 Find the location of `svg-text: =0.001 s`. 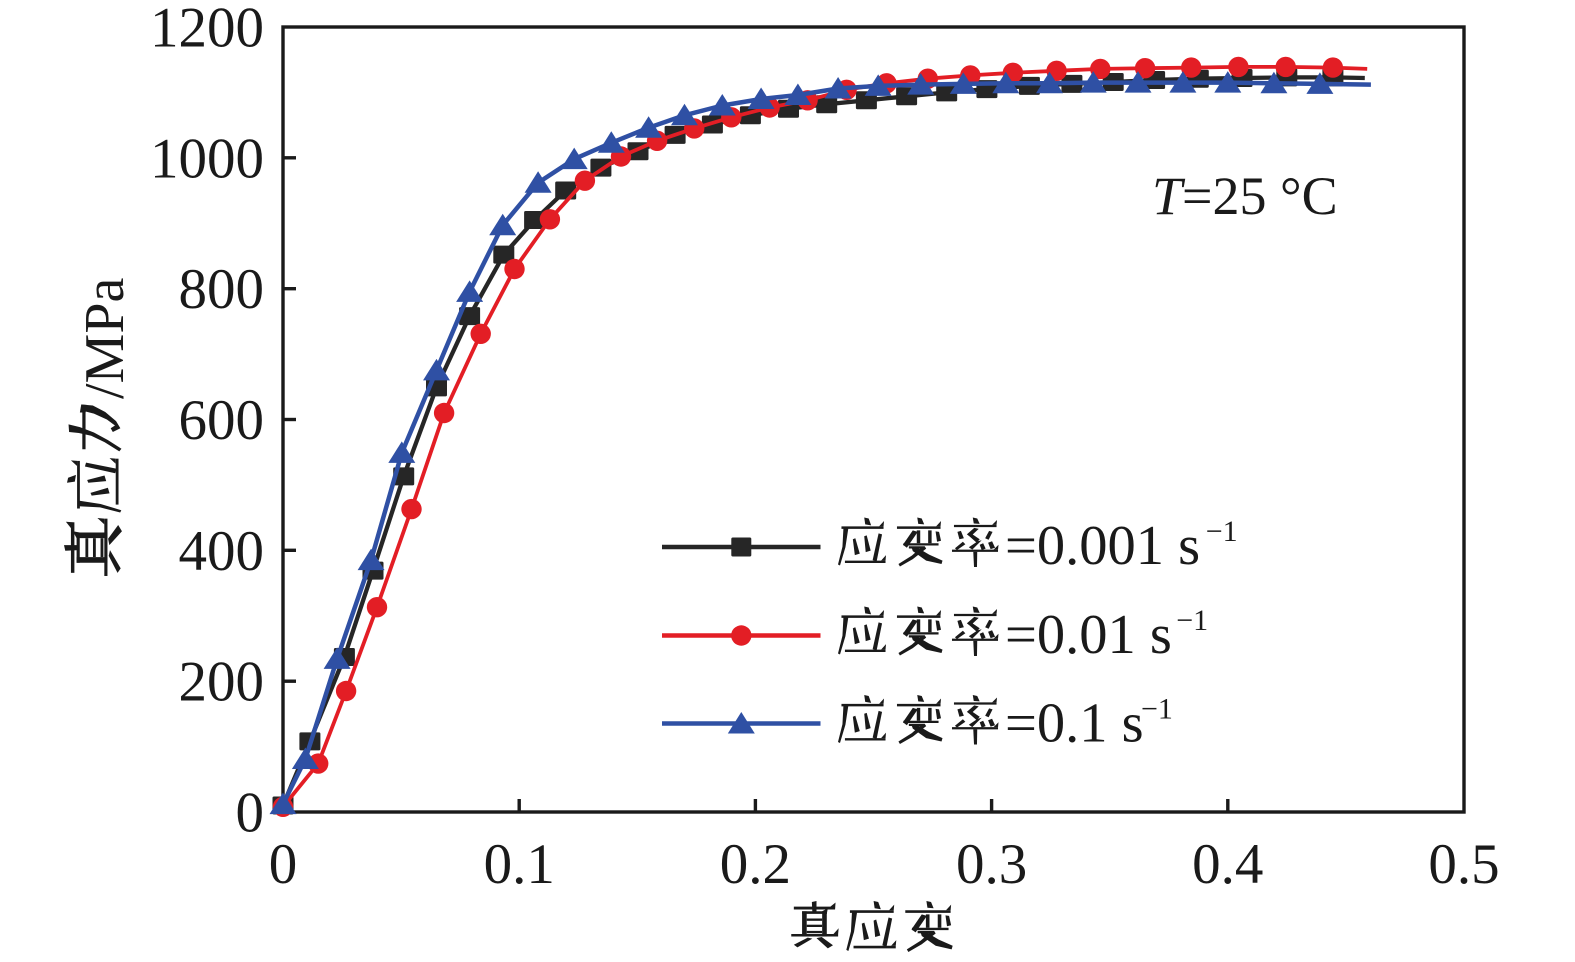

svg-text: =0.001 s is located at coordinates (1102, 546).